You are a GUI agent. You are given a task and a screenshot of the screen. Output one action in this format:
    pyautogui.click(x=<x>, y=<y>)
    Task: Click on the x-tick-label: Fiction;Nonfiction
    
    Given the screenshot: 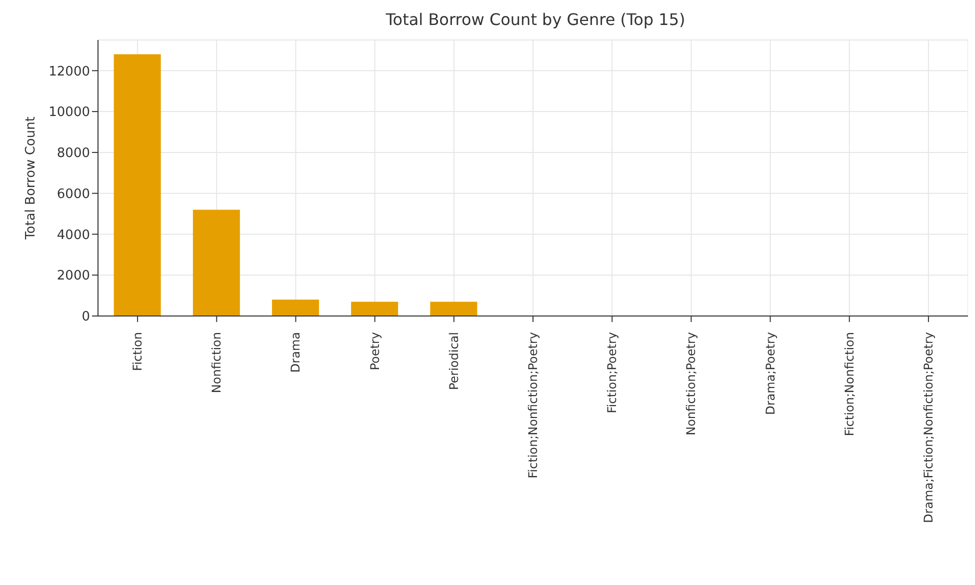 What is the action you would take?
    pyautogui.click(x=849, y=384)
    